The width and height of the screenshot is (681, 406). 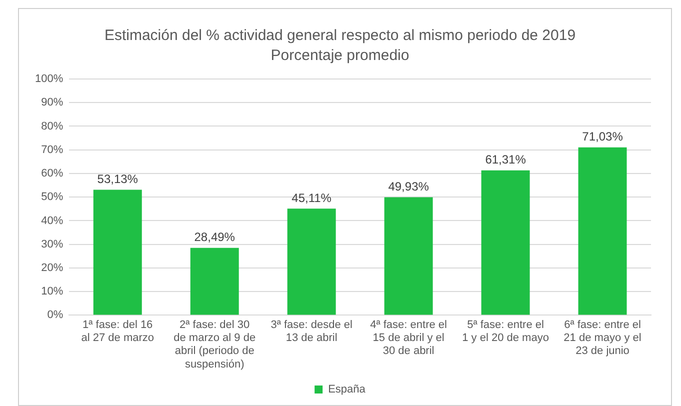 What do you see at coordinates (52, 174) in the screenshot?
I see `y-tick-label: 60%` at bounding box center [52, 174].